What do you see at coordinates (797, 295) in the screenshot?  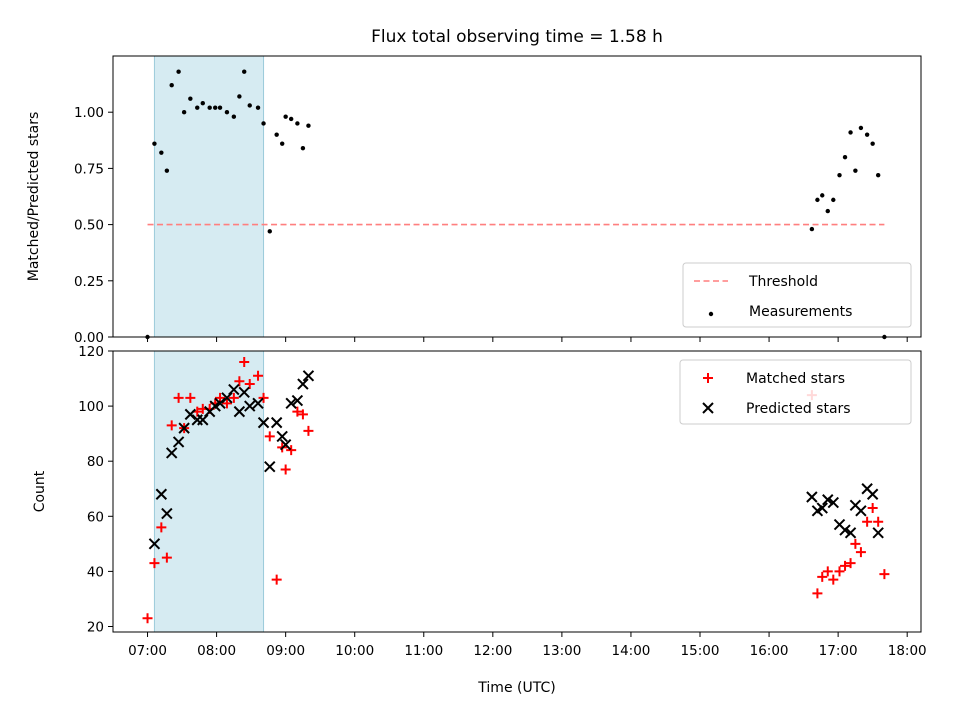 I see `ratio-legend: Threshold Measurements` at bounding box center [797, 295].